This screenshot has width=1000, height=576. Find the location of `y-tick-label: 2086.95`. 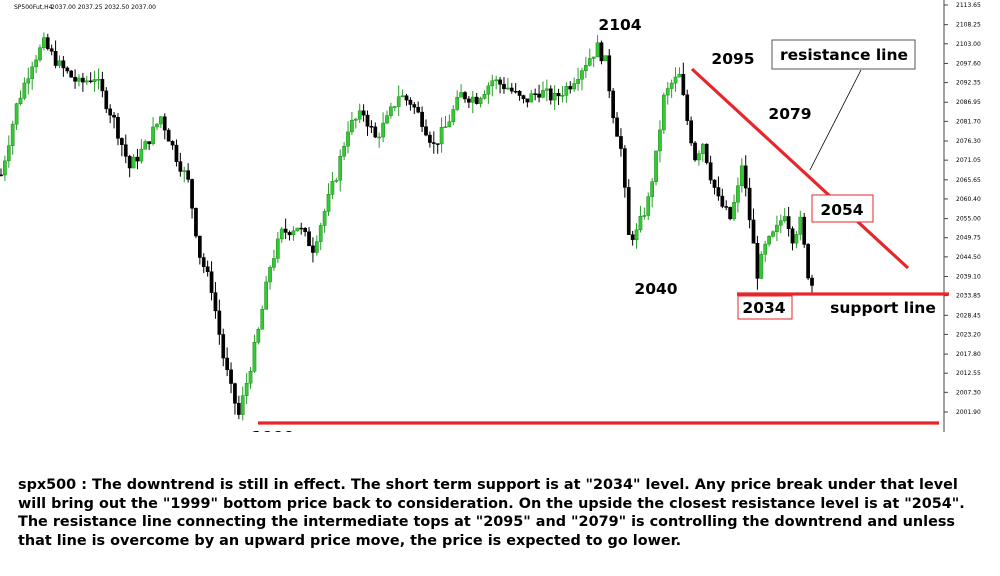

y-tick-label: 2086.95 is located at coordinates (968, 102).